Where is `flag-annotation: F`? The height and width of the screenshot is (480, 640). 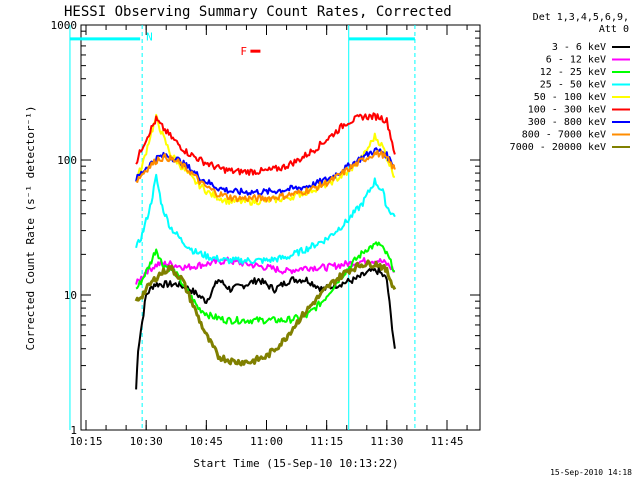
flag-annotation: F is located at coordinates (243, 51).